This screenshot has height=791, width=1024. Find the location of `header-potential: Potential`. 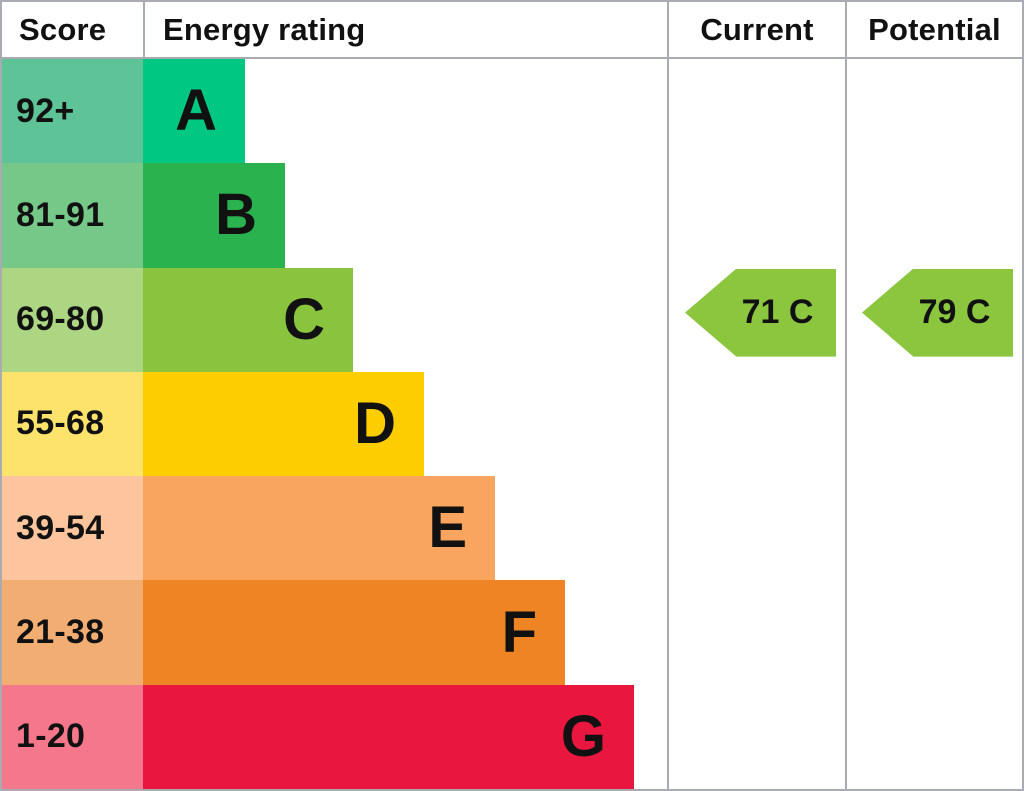

header-potential: Potential is located at coordinates (933, 29).